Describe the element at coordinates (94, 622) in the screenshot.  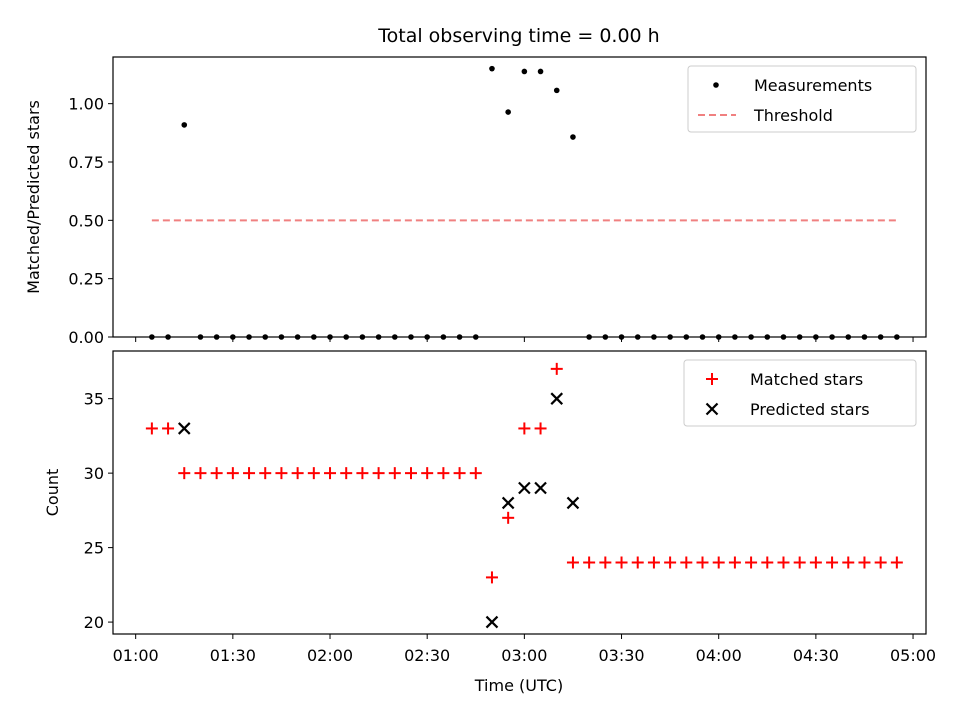
I see `y-tick-label: 20` at that location.